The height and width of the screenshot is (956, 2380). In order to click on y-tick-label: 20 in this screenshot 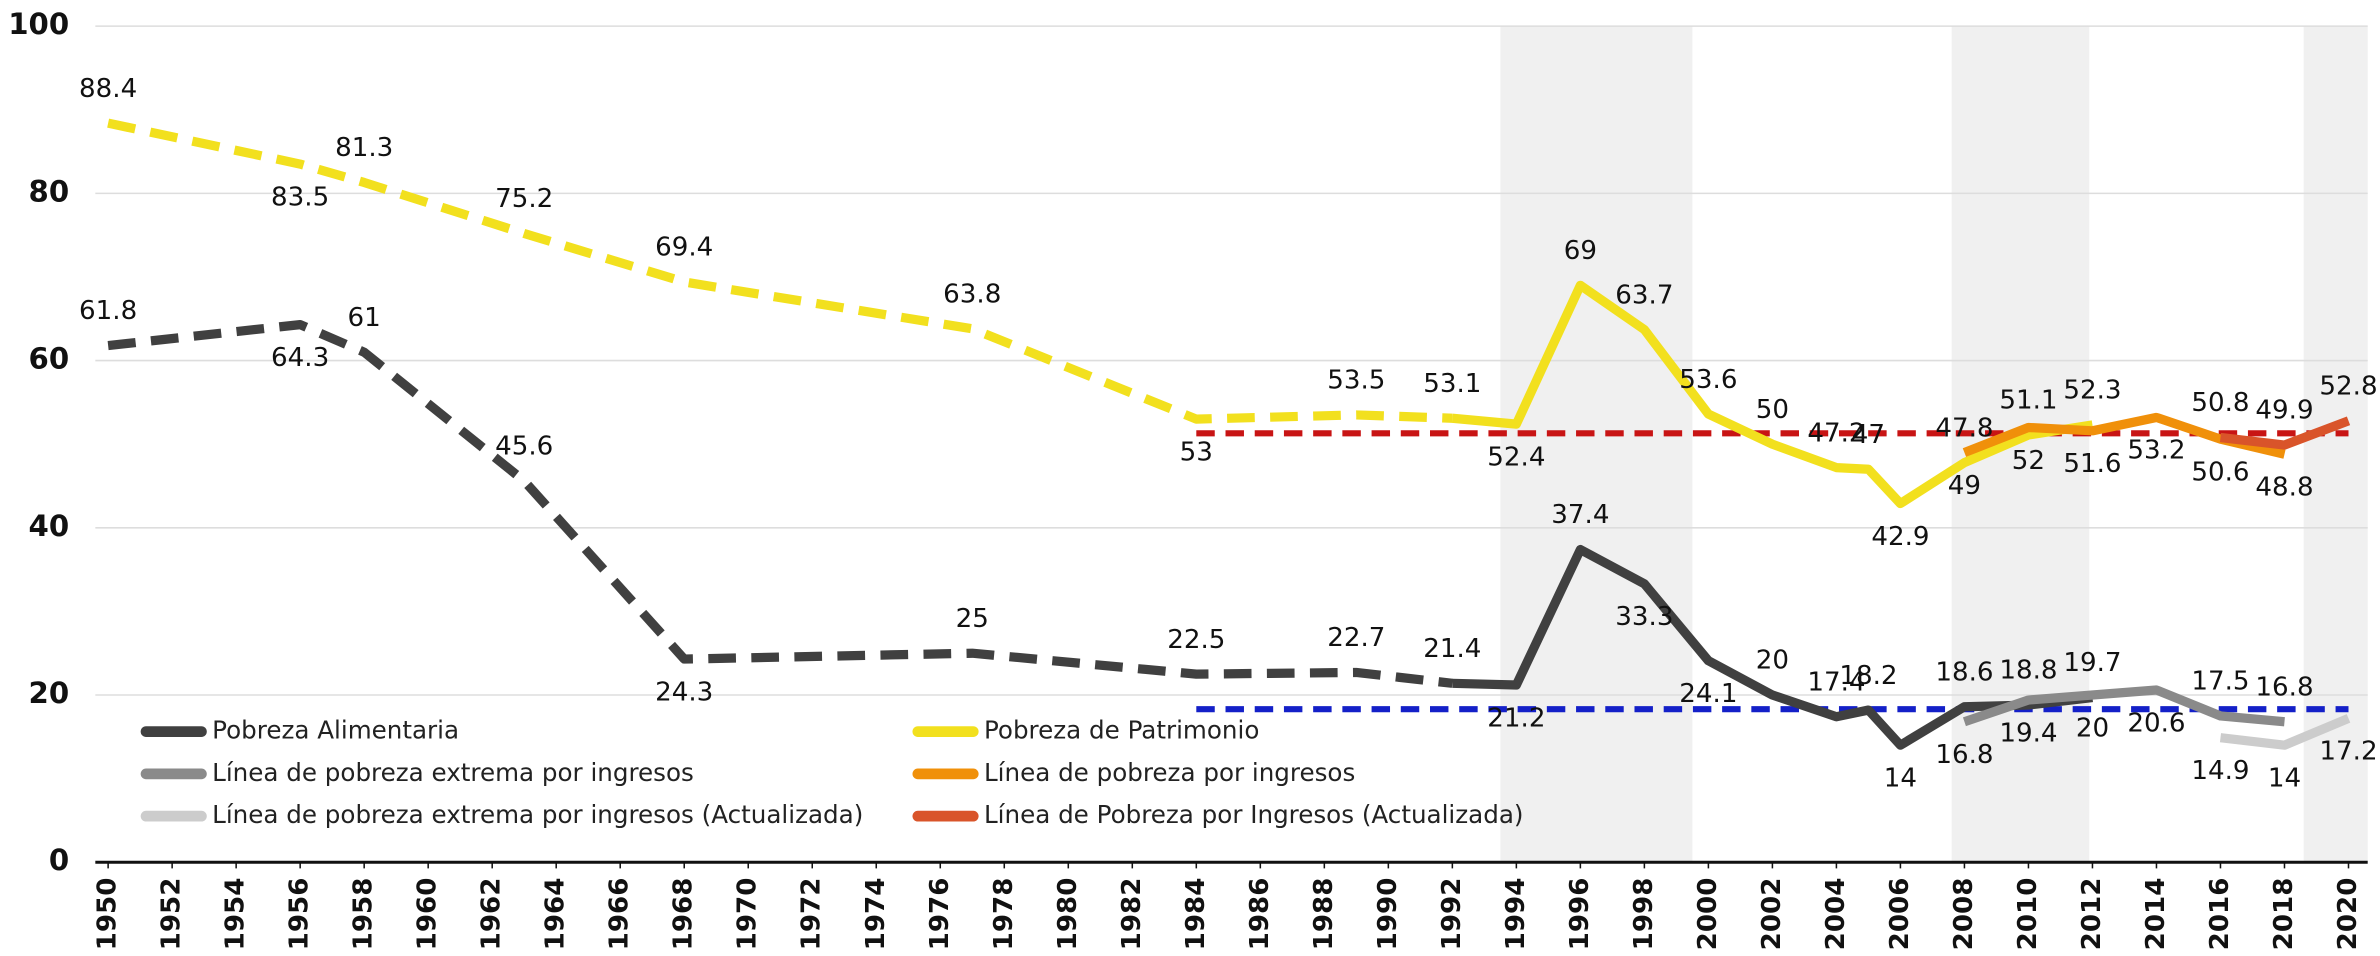, I will do `click(49, 693)`.